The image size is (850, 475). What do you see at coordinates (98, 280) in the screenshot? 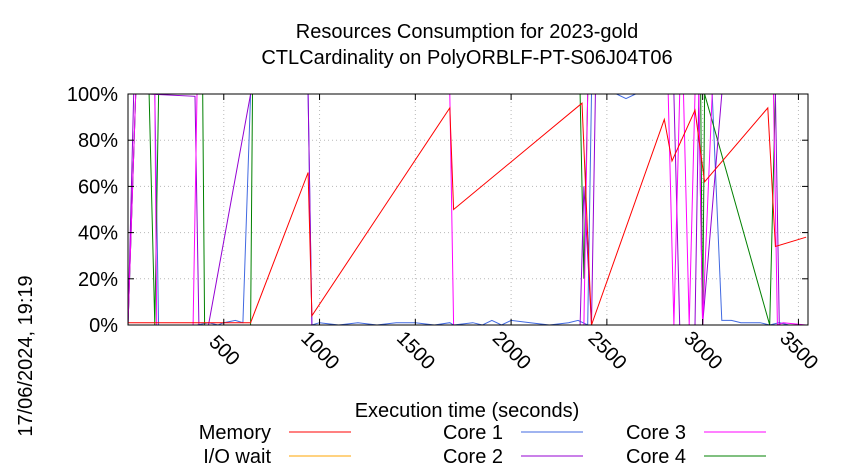
I see `y-tick-label: 20%` at bounding box center [98, 280].